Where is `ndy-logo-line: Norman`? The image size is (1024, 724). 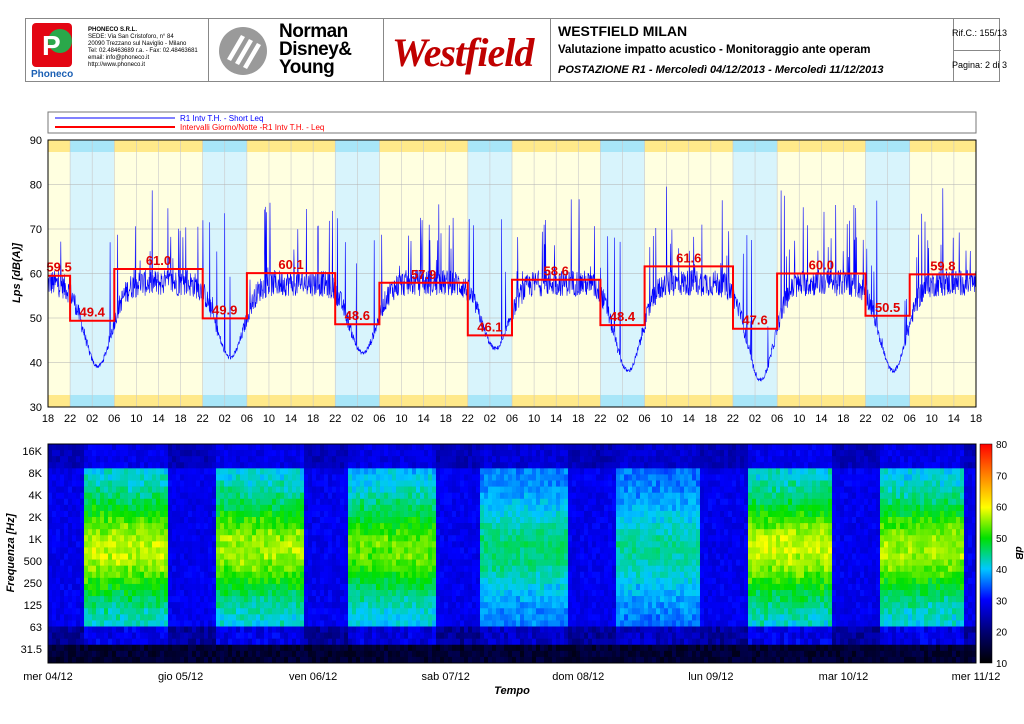 ndy-logo-line: Norman is located at coordinates (313, 31).